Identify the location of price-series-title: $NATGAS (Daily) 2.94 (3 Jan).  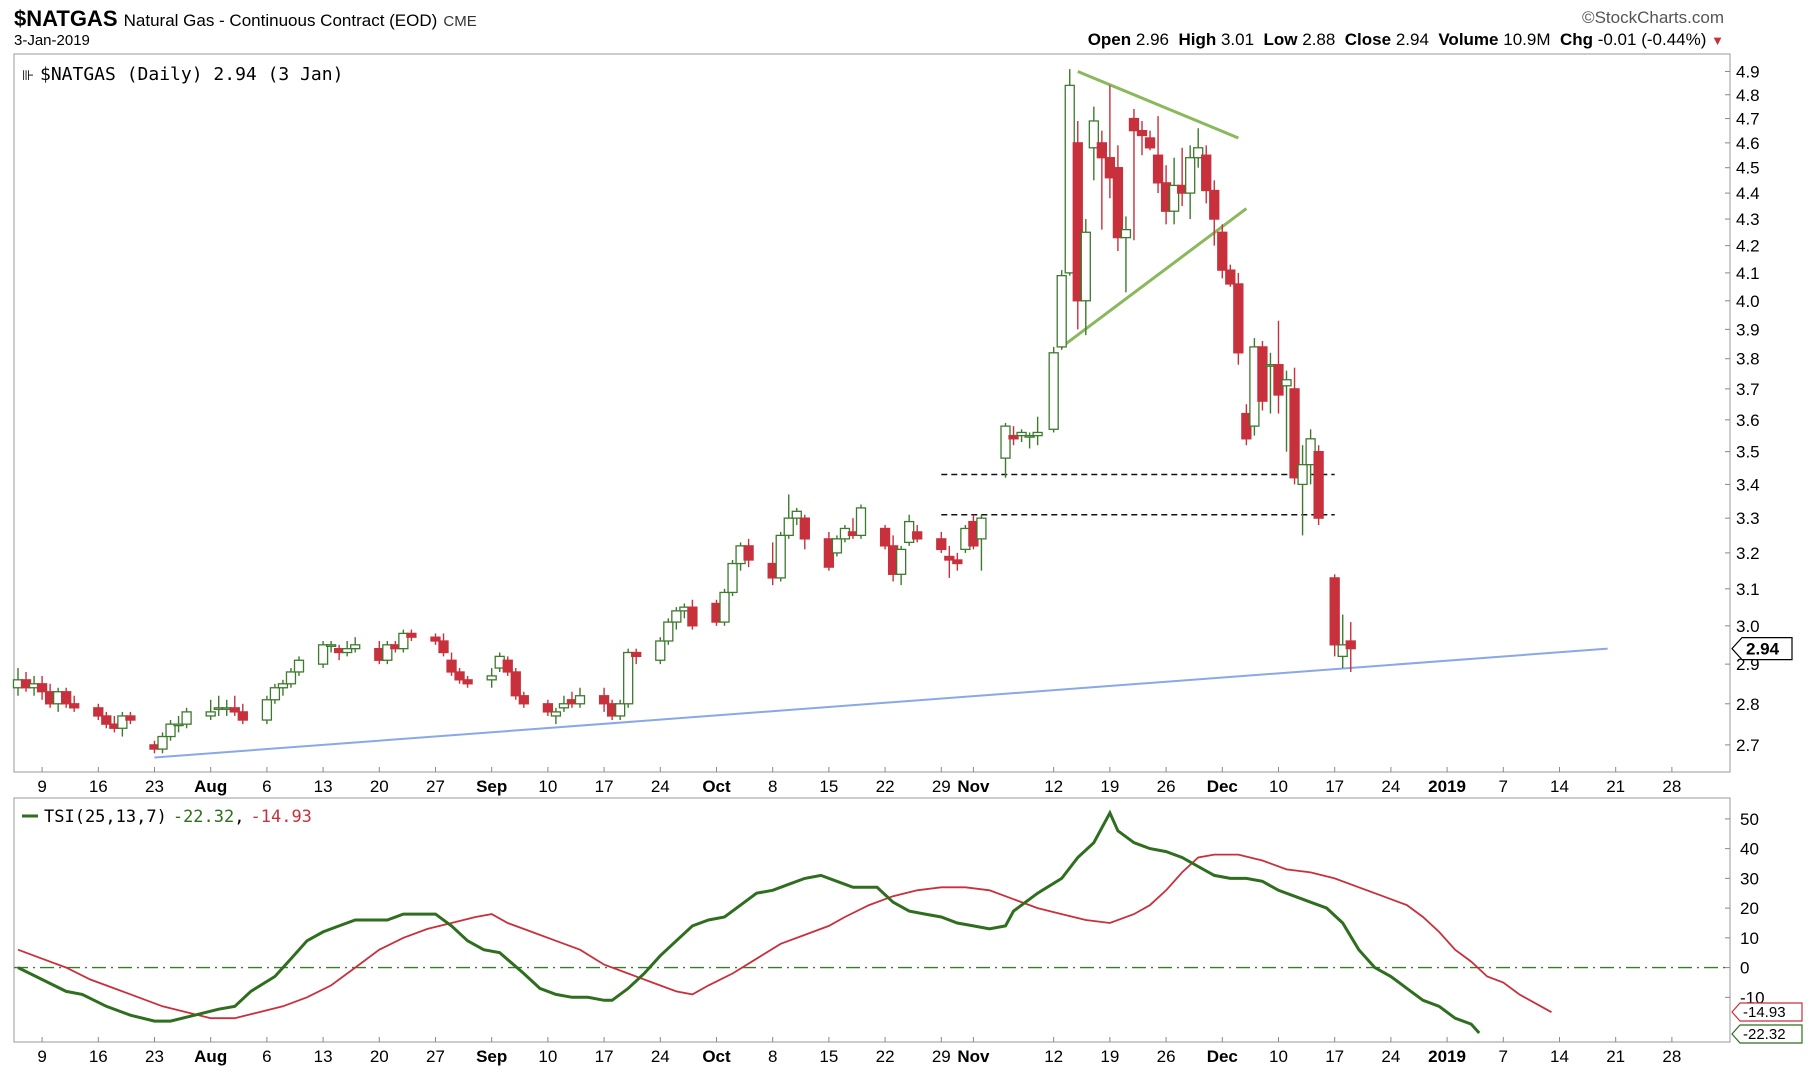
(191, 74).